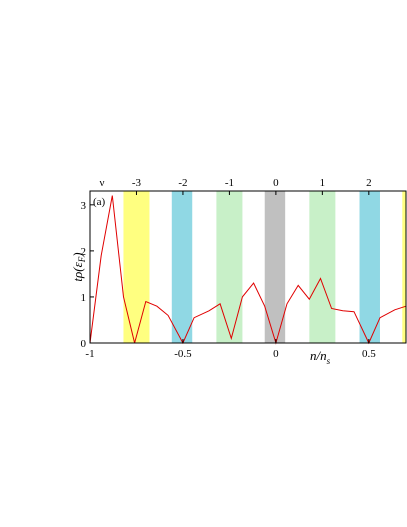 Image resolution: width=407 pixels, height=527 pixels. I want to click on y-axis-title-sub: F, so click(82, 259).